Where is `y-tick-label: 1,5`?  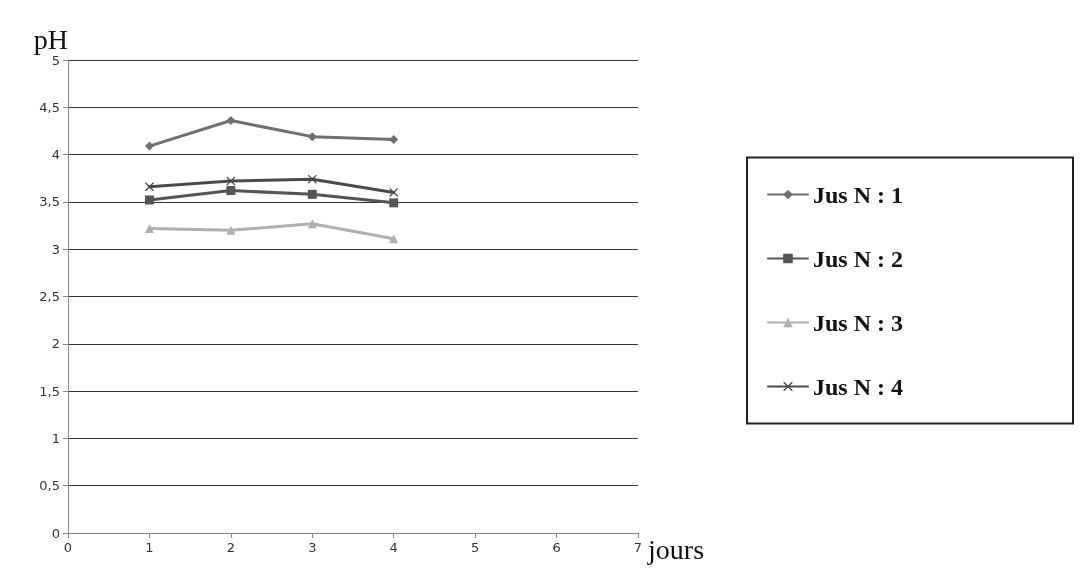 y-tick-label: 1,5 is located at coordinates (49, 391).